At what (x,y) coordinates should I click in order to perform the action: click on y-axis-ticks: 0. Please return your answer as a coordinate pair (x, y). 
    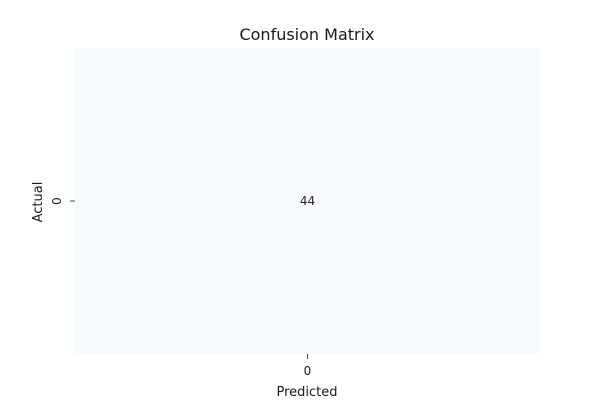
    Looking at the image, I should click on (62, 201).